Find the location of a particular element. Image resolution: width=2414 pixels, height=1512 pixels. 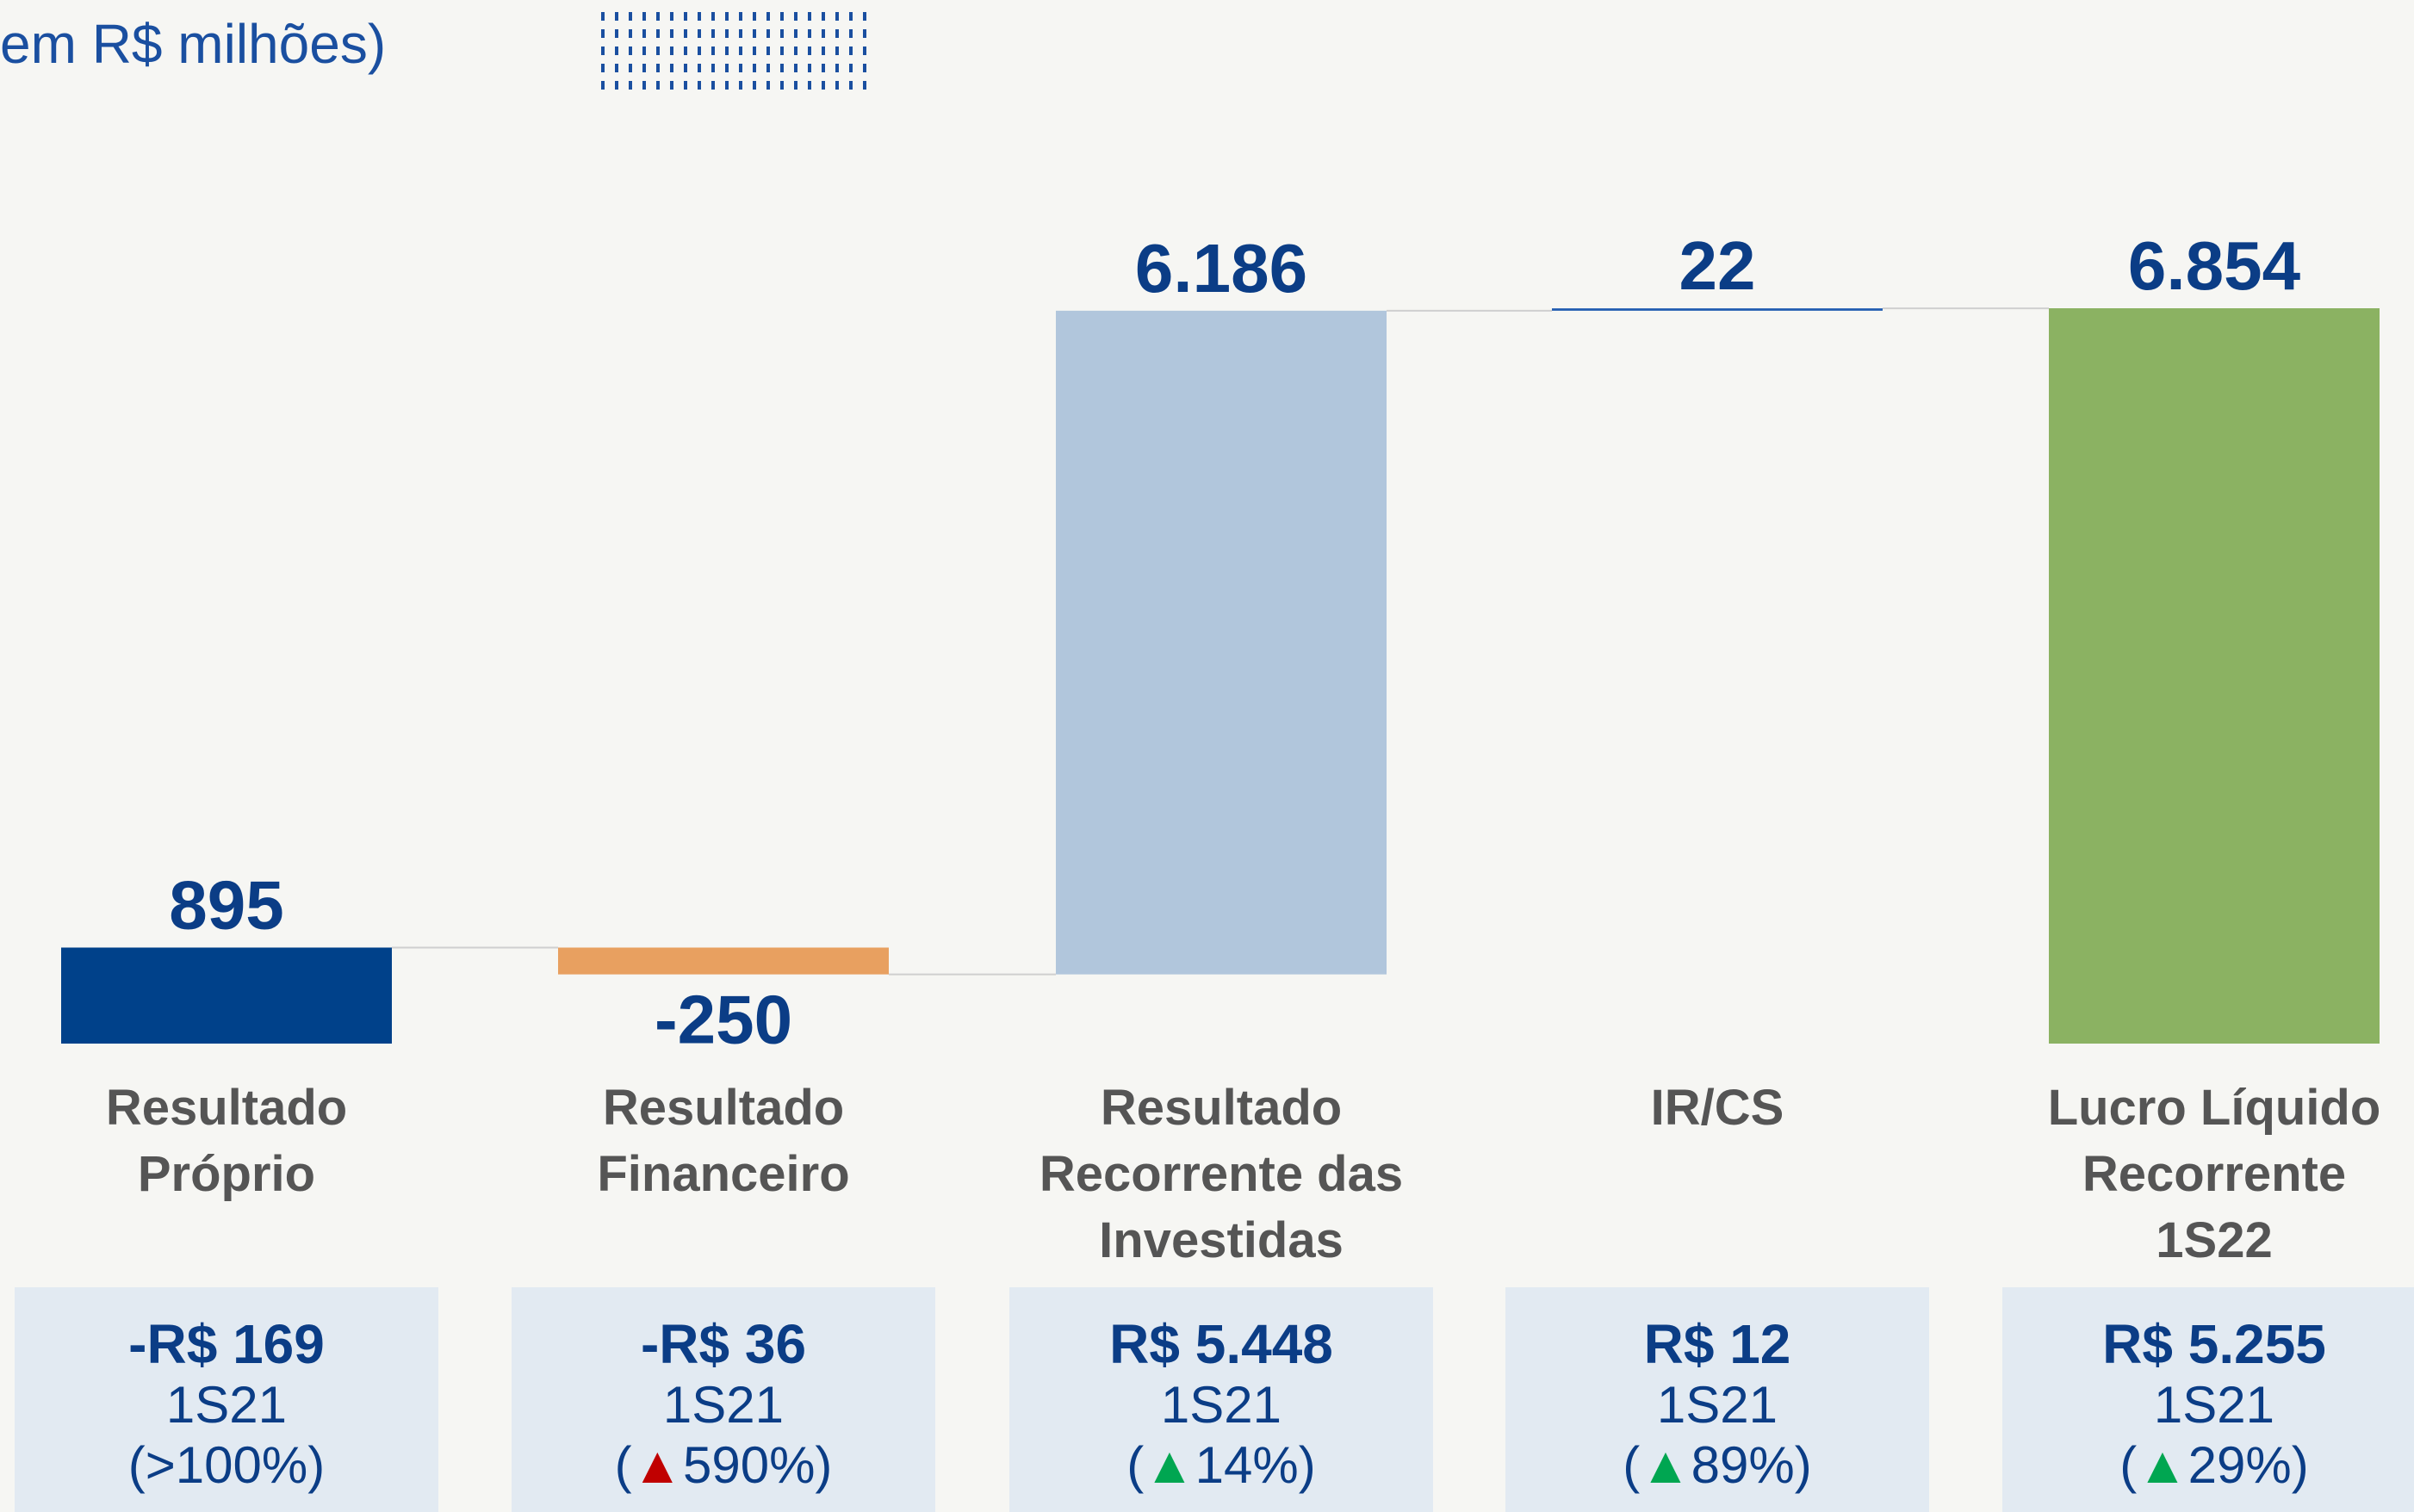

value-label: -250 is located at coordinates (723, 1020).